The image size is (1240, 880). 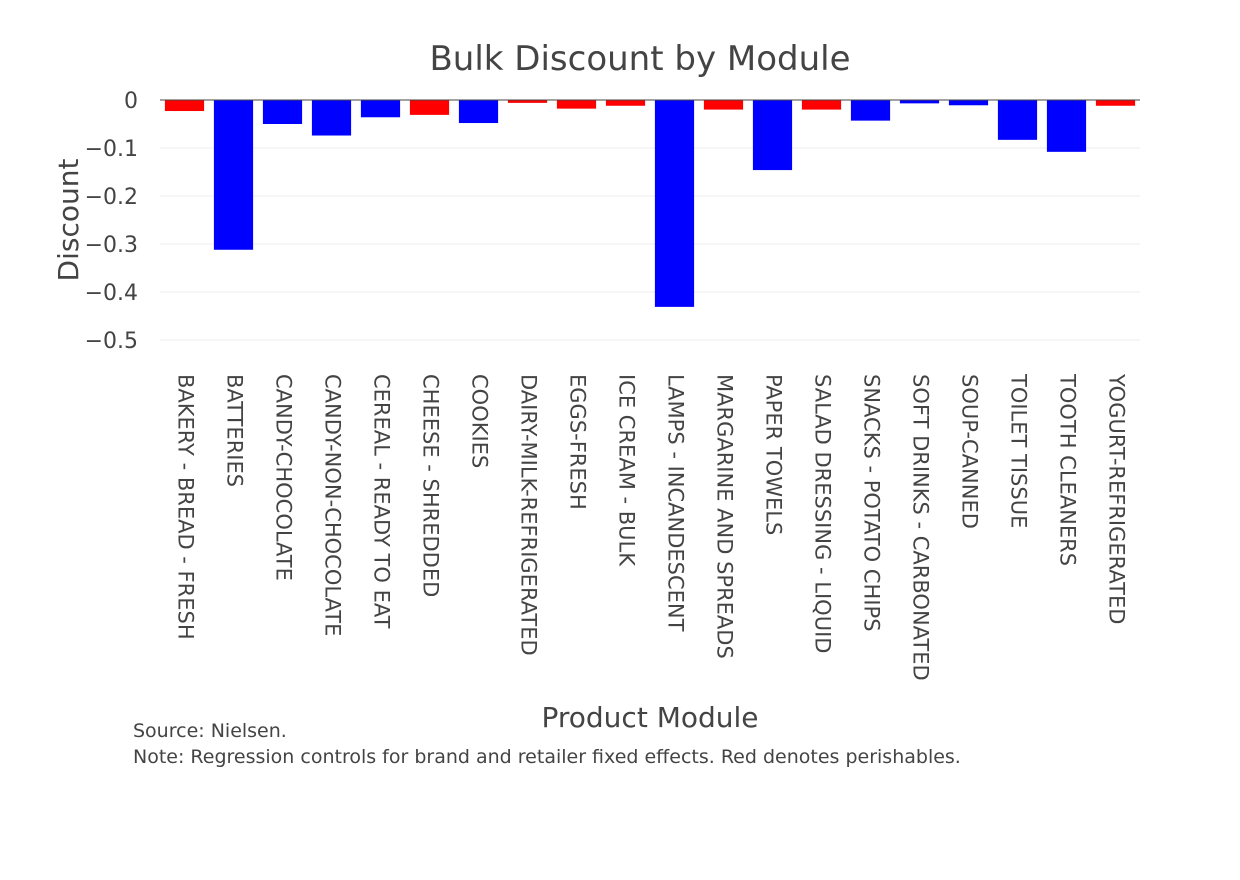 What do you see at coordinates (872, 503) in the screenshot?
I see `x-category-label: SNACKS - POTATO CHIPS` at bounding box center [872, 503].